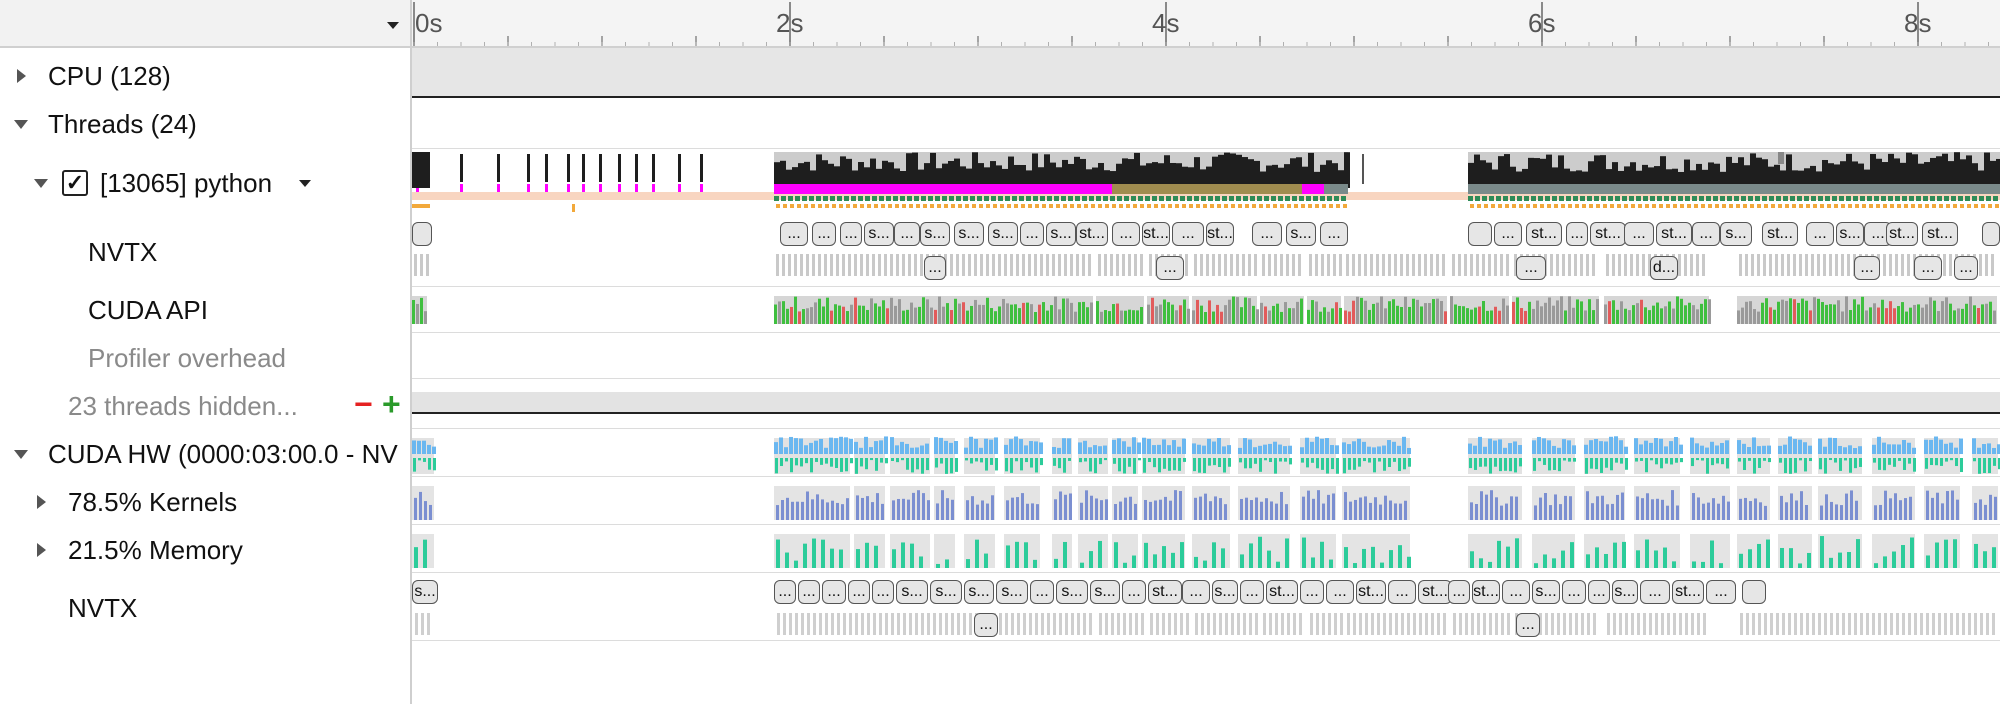 Image resolution: width=2000 pixels, height=704 pixels. What do you see at coordinates (205, 124) in the screenshot?
I see `row-threads: Threads (24)` at bounding box center [205, 124].